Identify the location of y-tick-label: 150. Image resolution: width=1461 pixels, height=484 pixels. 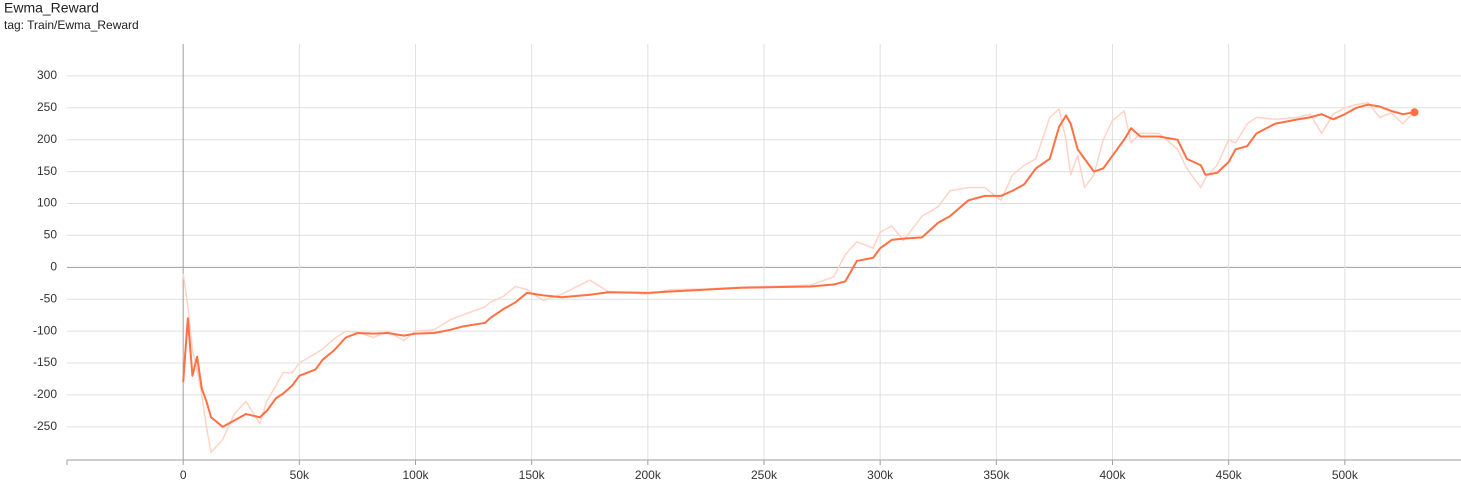
(47, 171).